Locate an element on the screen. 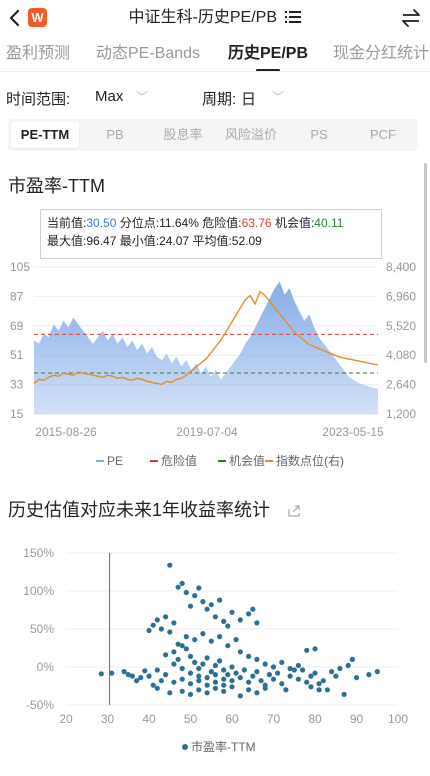 This screenshot has width=430, height=776. x-tick-label: 30 is located at coordinates (108, 719).